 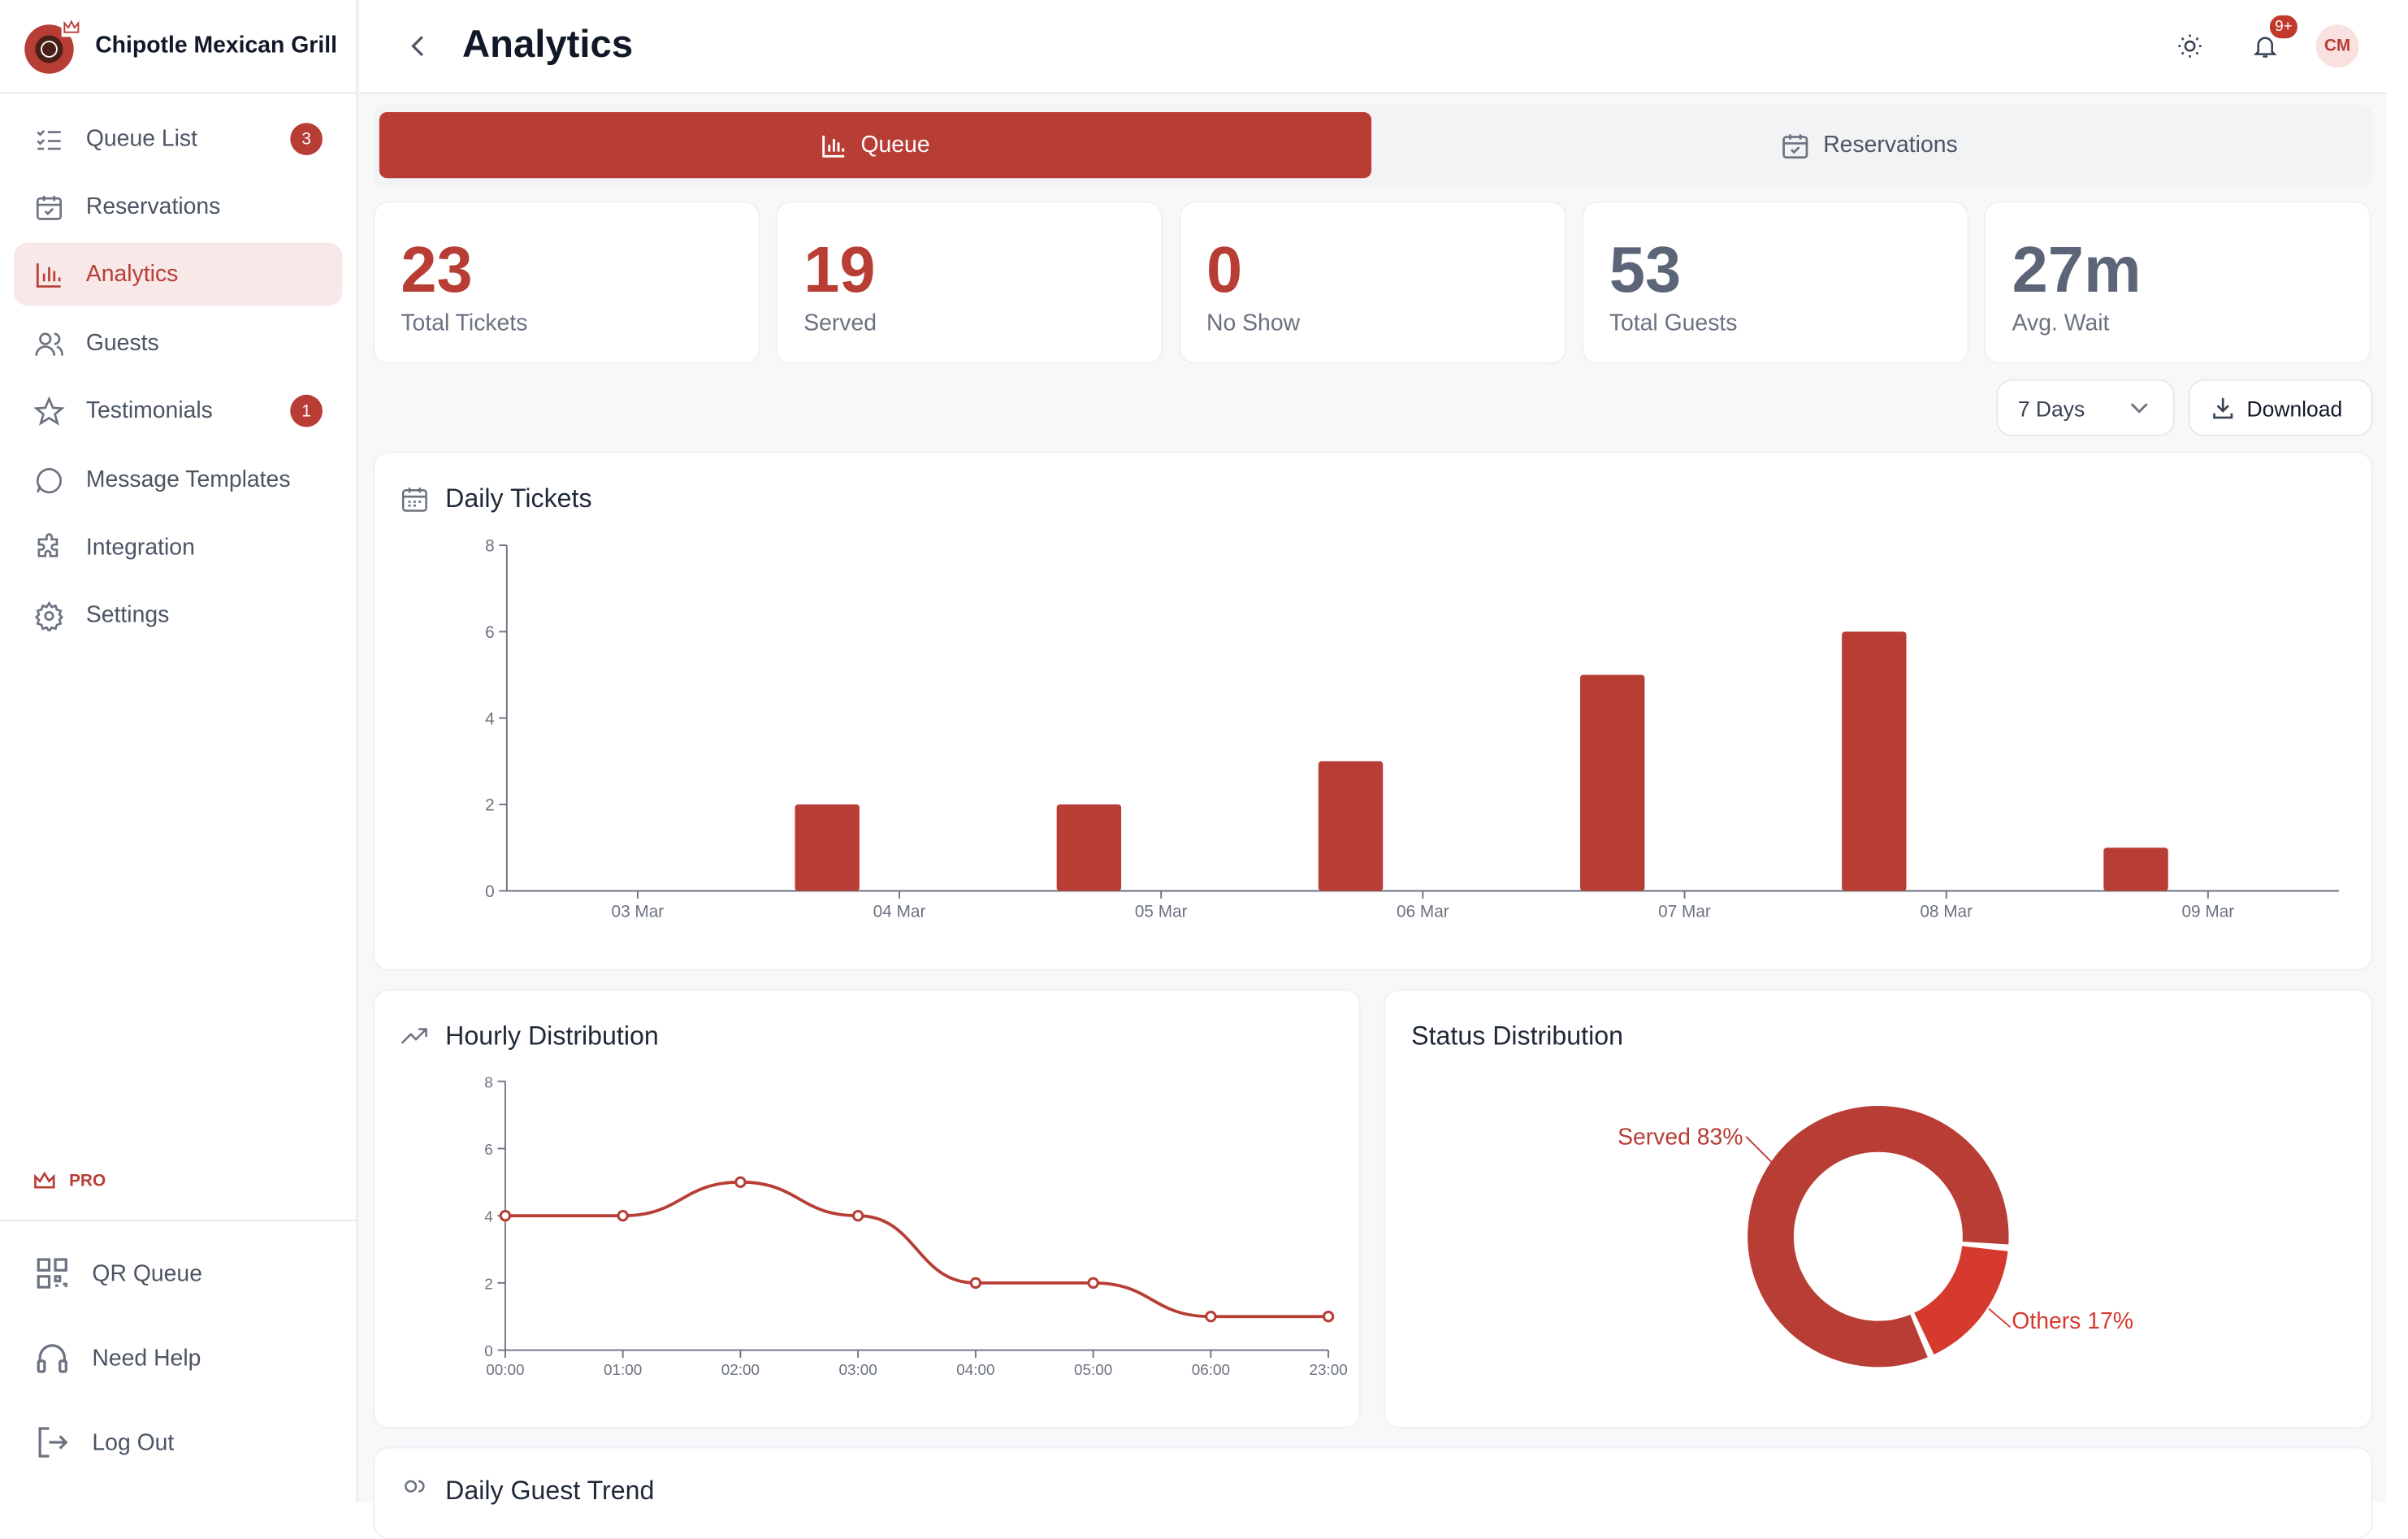 I want to click on sidebar-item-label: Analytics, so click(x=132, y=274).